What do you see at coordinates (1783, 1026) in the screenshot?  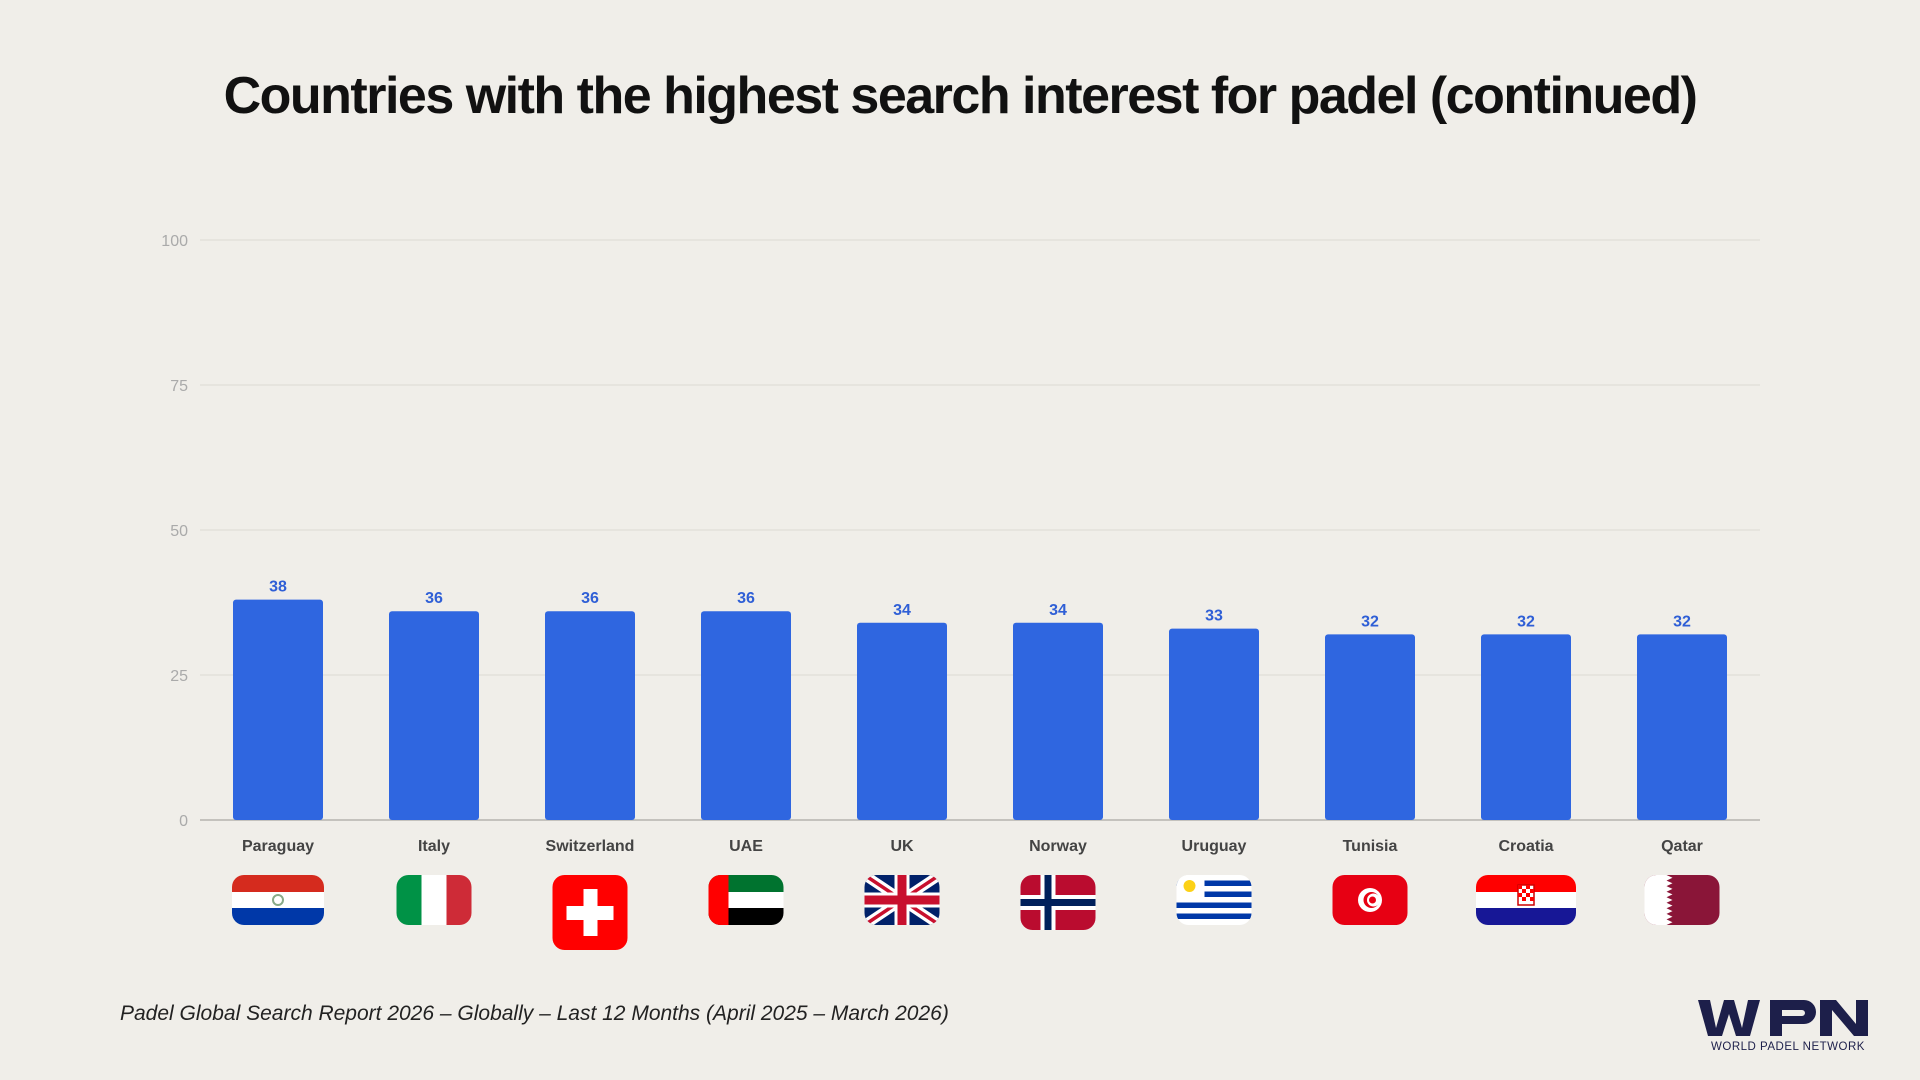 I see `wpn-logo: WORLD PADEL NETWORK` at bounding box center [1783, 1026].